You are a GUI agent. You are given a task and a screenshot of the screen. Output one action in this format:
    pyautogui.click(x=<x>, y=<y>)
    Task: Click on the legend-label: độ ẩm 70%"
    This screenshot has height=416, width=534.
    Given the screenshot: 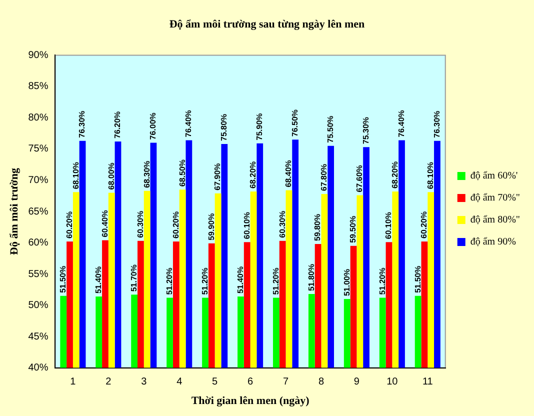 What is the action you would take?
    pyautogui.click(x=495, y=198)
    